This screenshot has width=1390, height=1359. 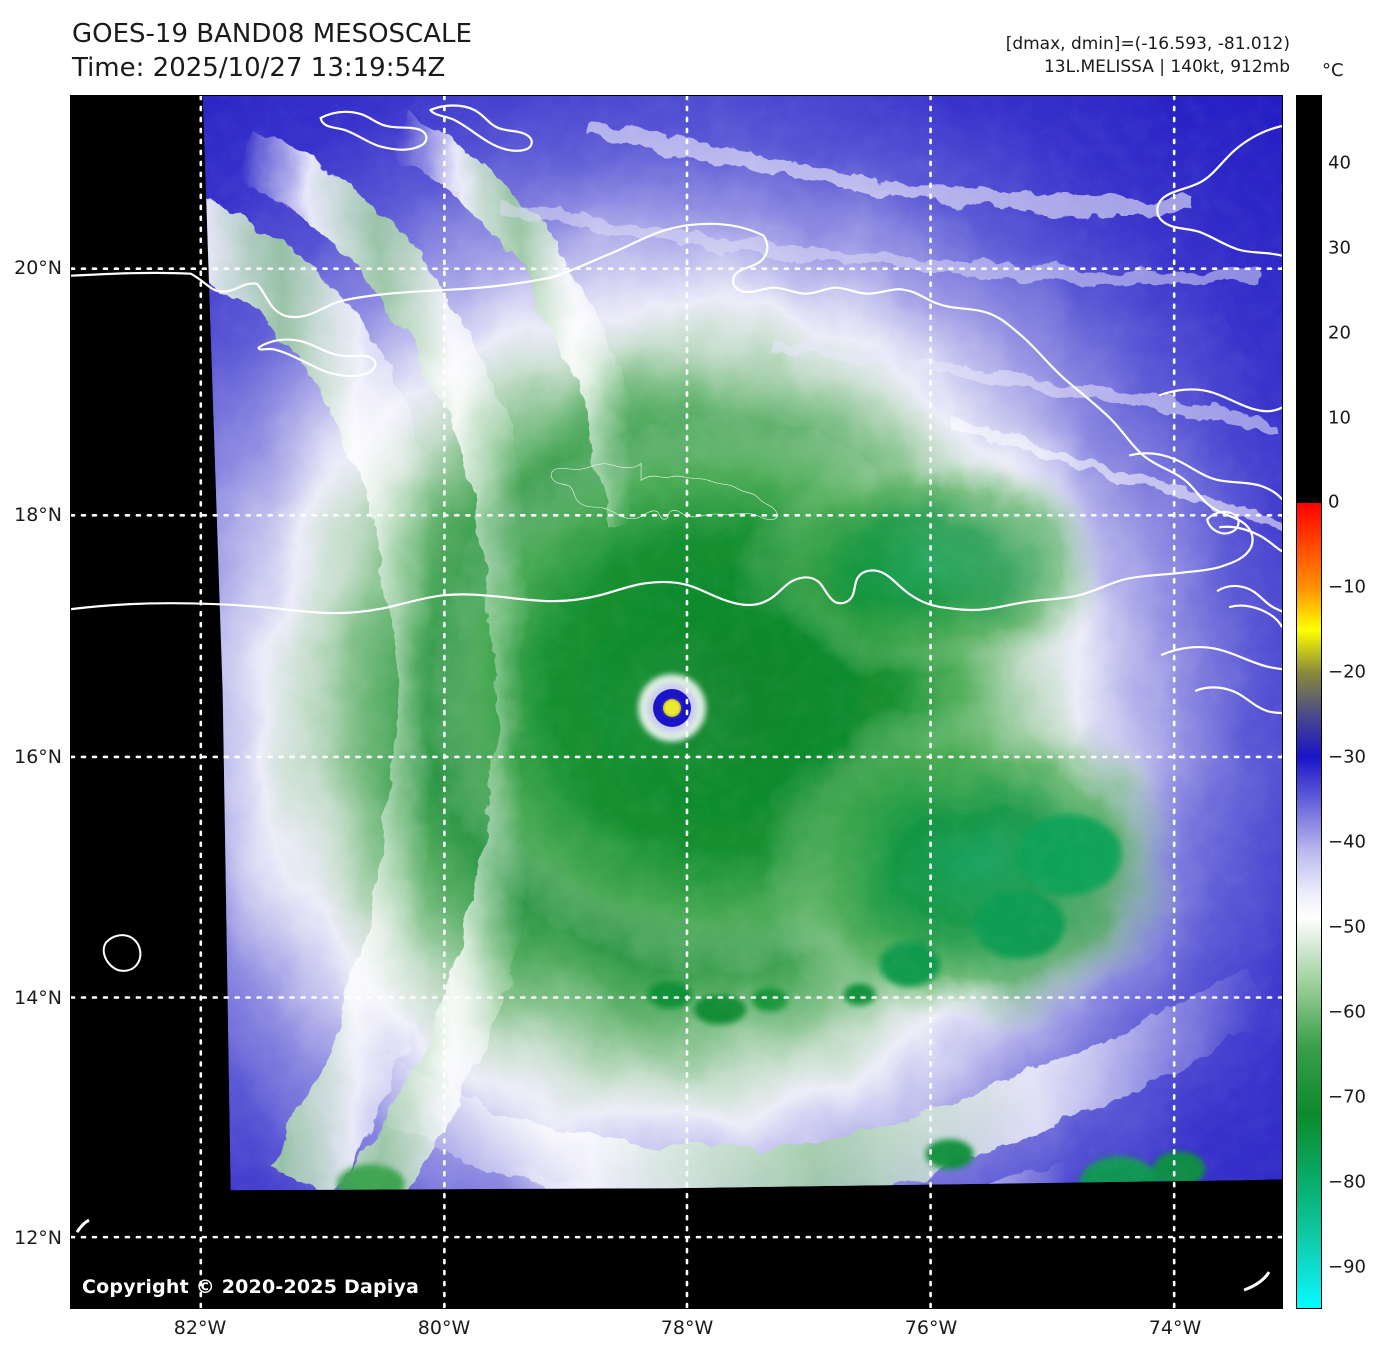 I want to click on providencia-island, so click(x=122, y=953).